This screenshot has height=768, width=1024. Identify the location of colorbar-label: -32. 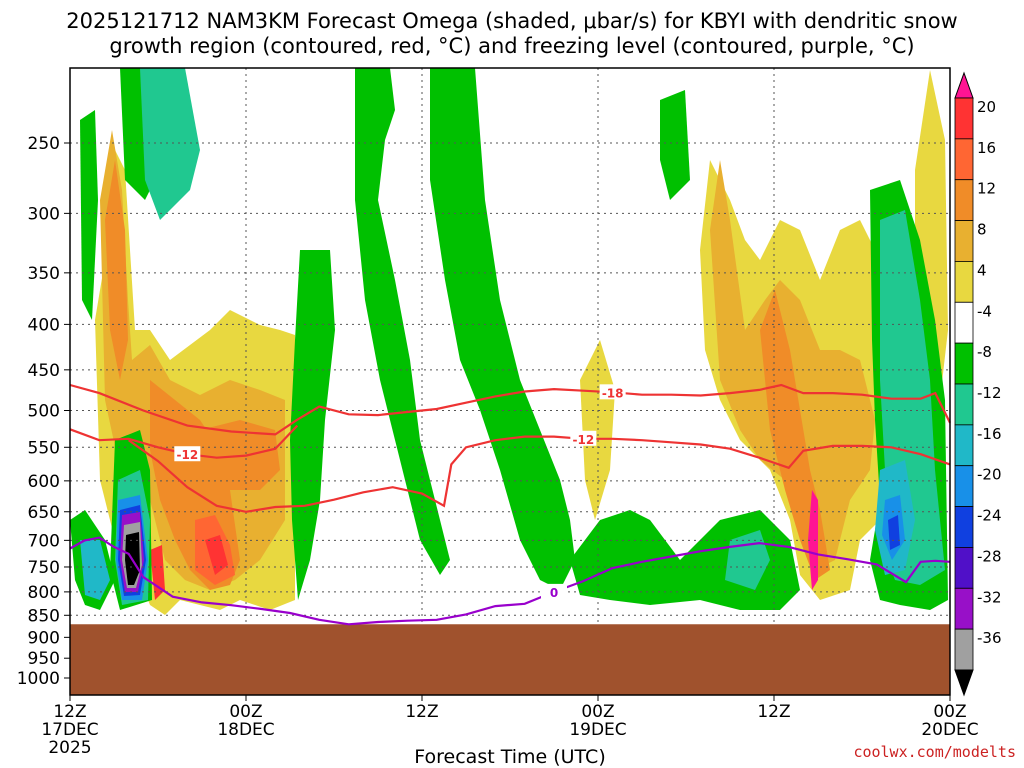
(989, 597).